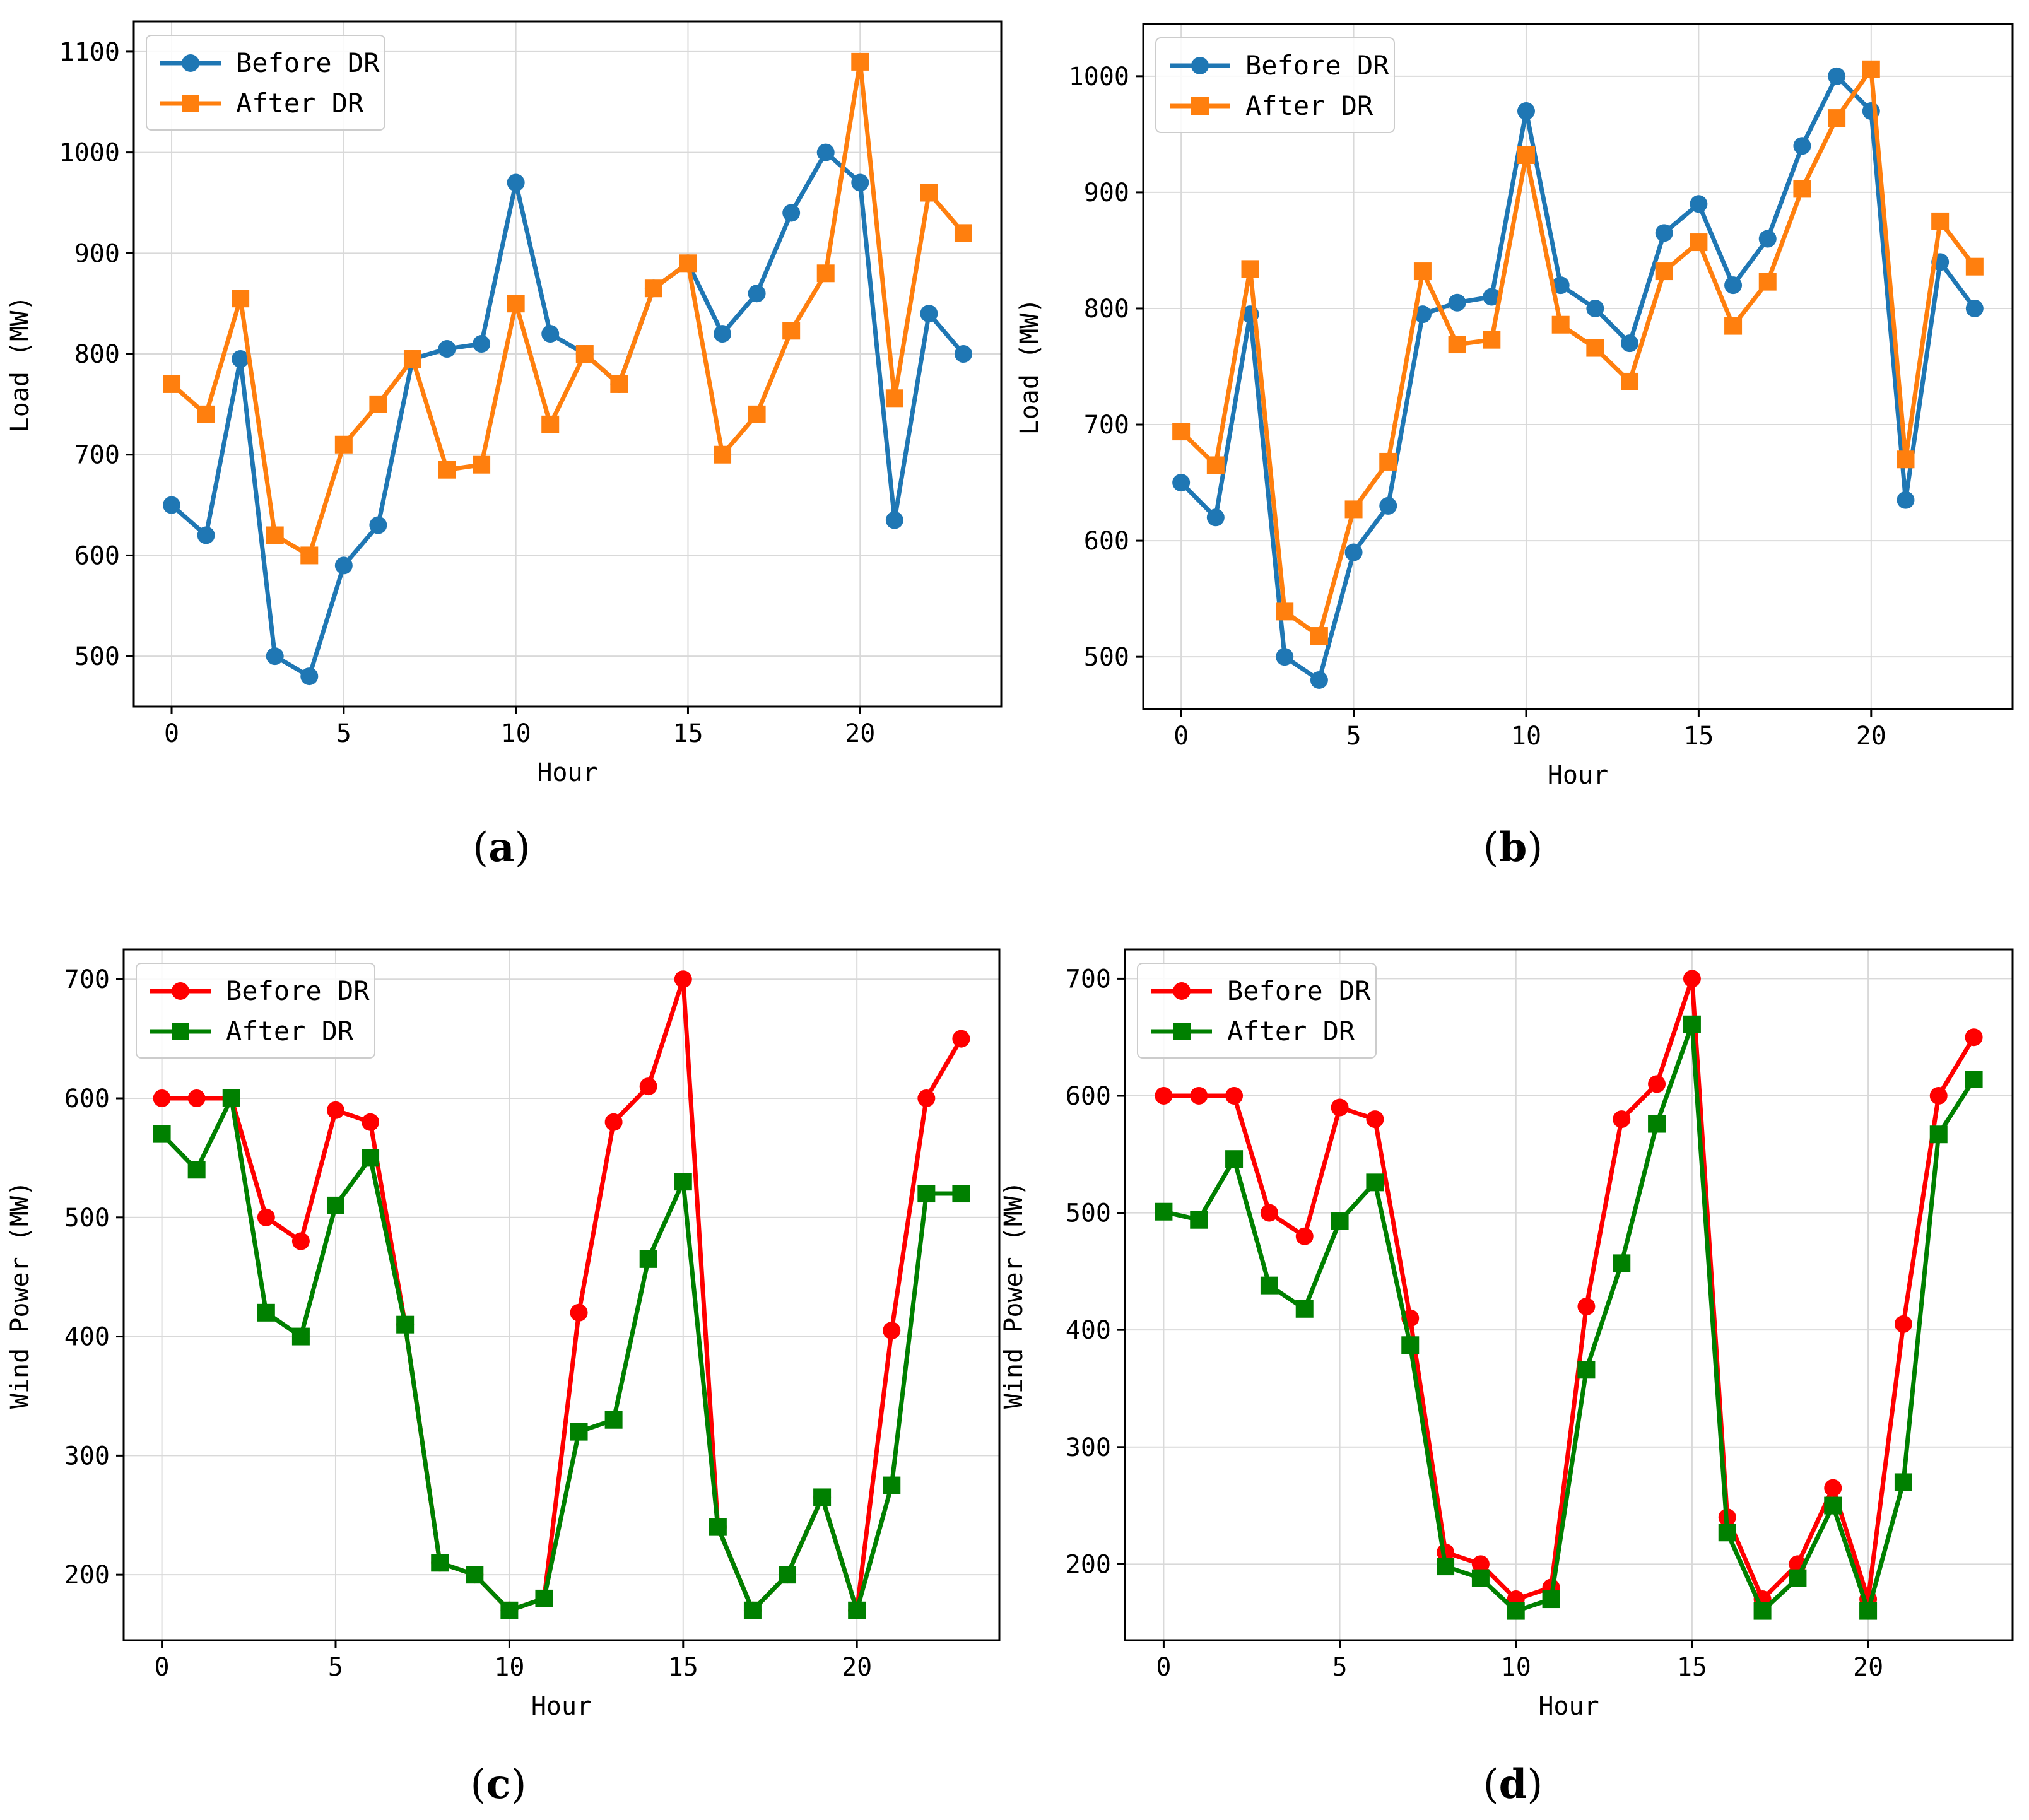  Describe the element at coordinates (509, 1667) in the screenshot. I see `x-tick-label: 10` at that location.